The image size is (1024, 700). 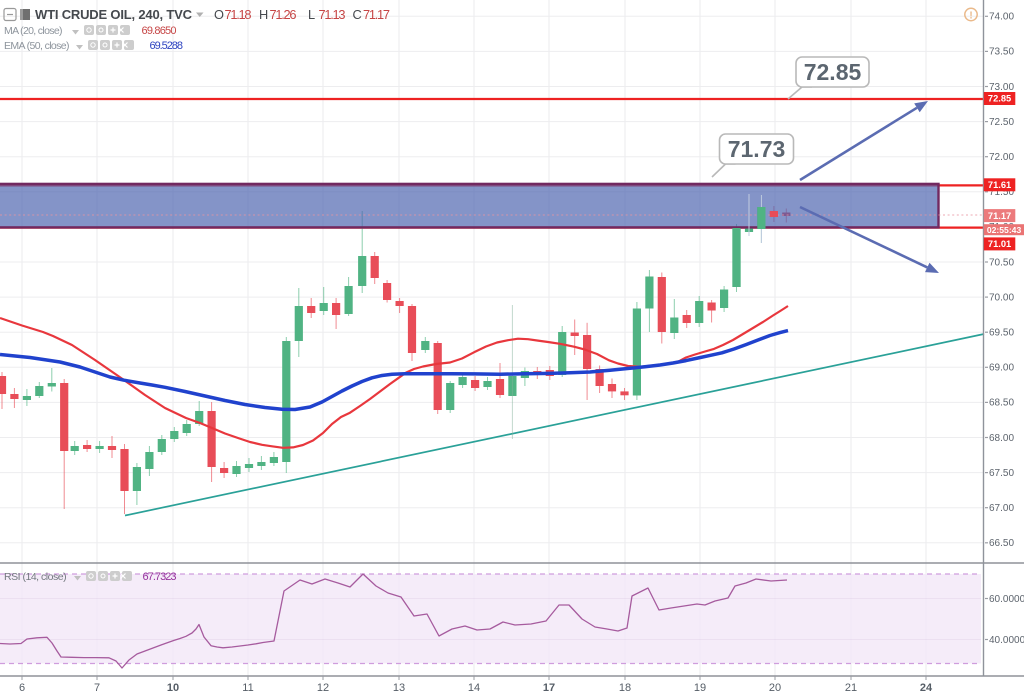 What do you see at coordinates (1001, 438) in the screenshot?
I see `svg-text: 68.00` at bounding box center [1001, 438].